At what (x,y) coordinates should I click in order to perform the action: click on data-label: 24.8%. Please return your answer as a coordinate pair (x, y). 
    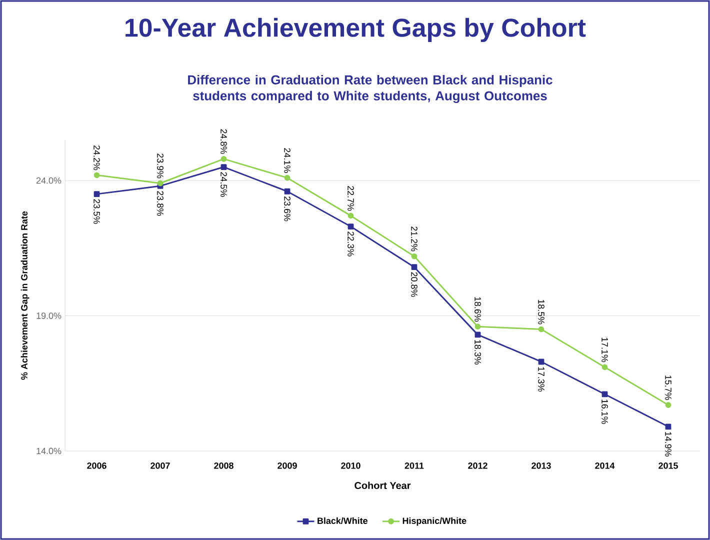
    Looking at the image, I should click on (223, 141).